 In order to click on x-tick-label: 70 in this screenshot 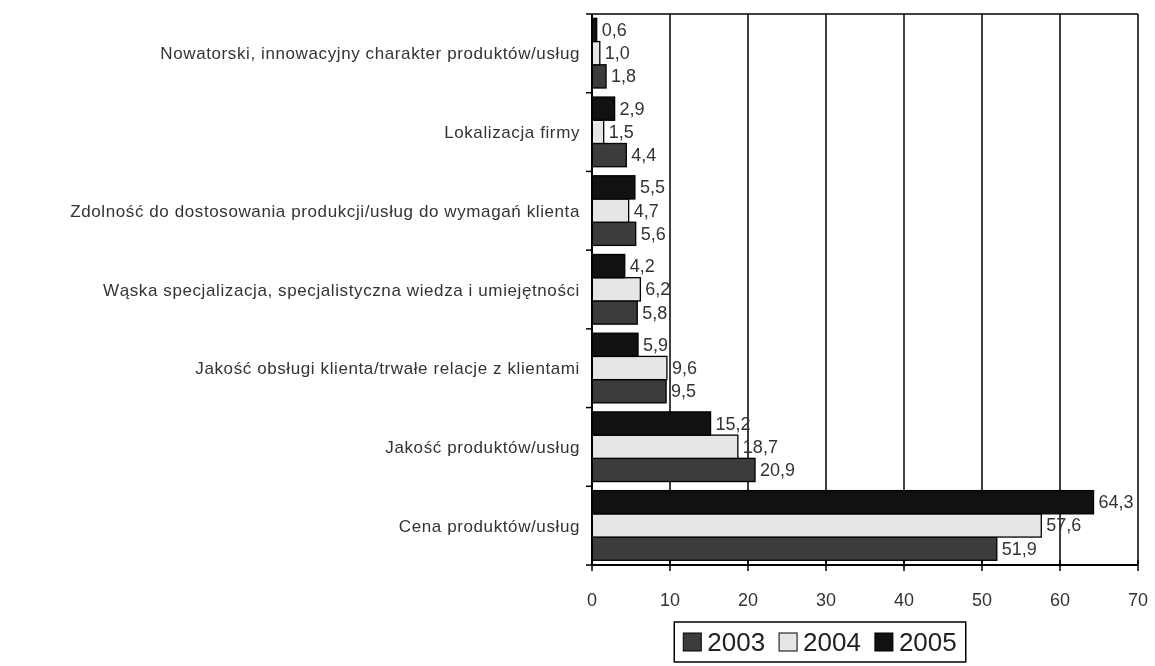, I will do `click(1138, 600)`.